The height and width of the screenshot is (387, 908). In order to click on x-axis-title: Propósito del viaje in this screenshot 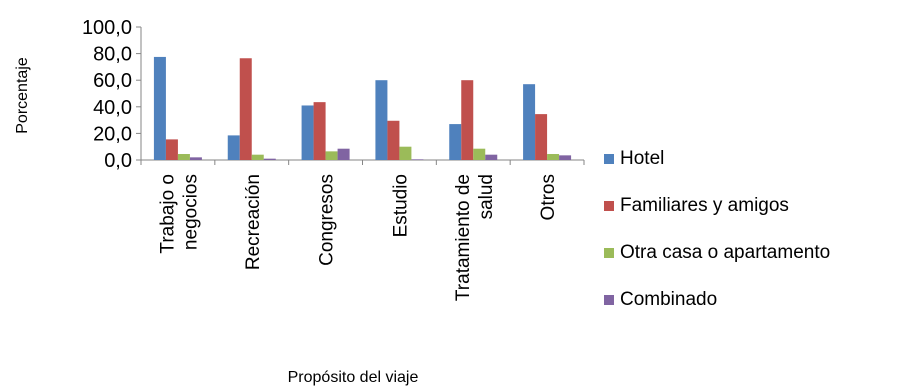, I will do `click(353, 377)`.